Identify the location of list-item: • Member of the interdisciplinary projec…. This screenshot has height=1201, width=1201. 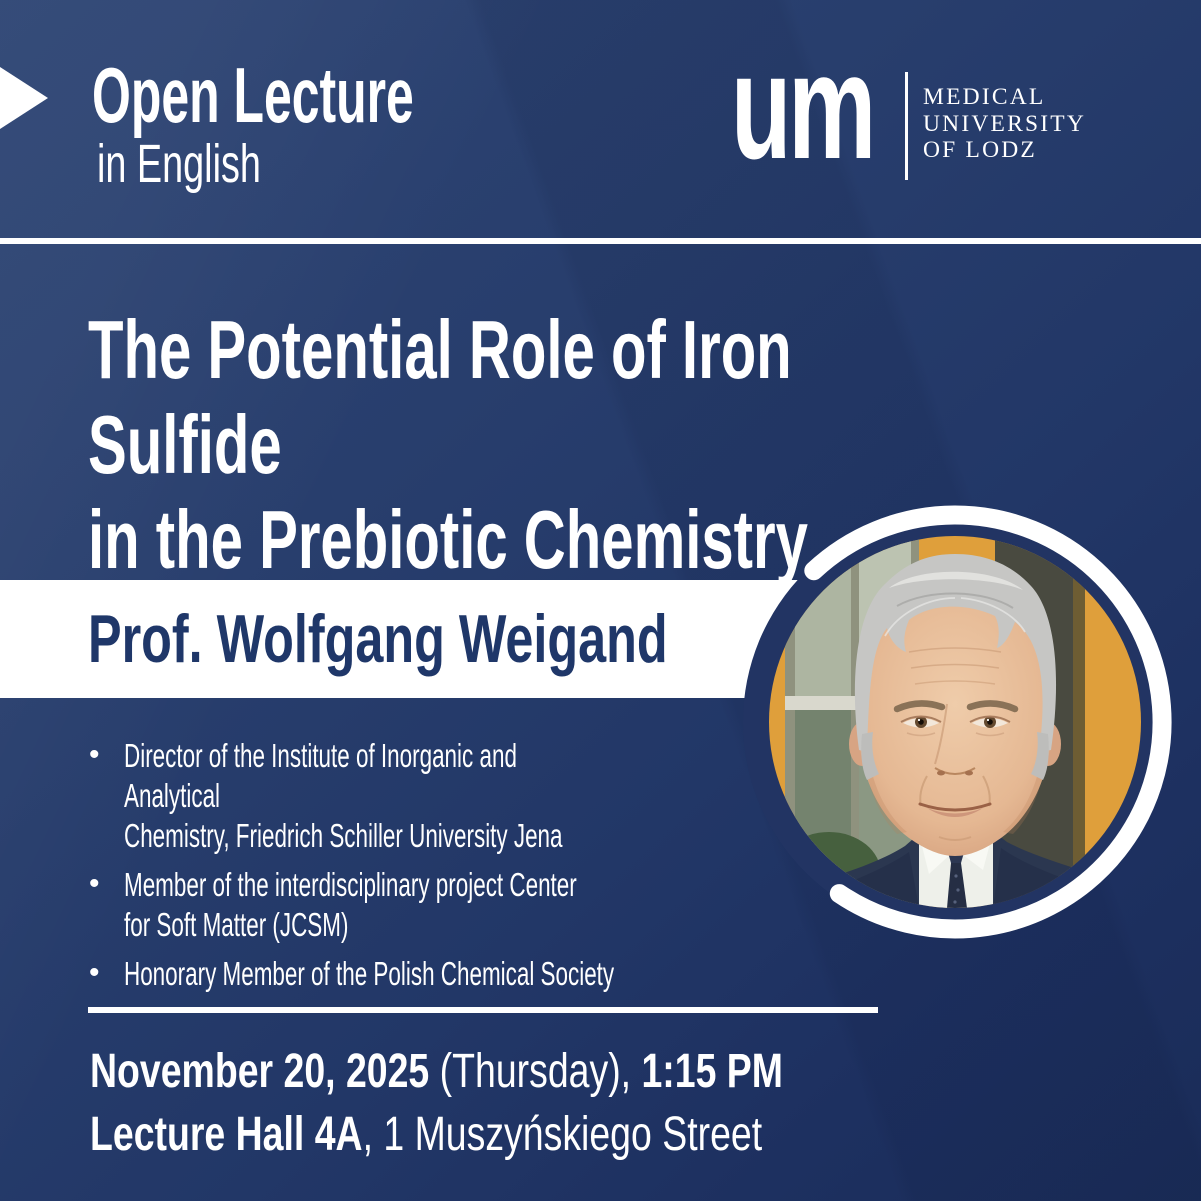
(333, 904).